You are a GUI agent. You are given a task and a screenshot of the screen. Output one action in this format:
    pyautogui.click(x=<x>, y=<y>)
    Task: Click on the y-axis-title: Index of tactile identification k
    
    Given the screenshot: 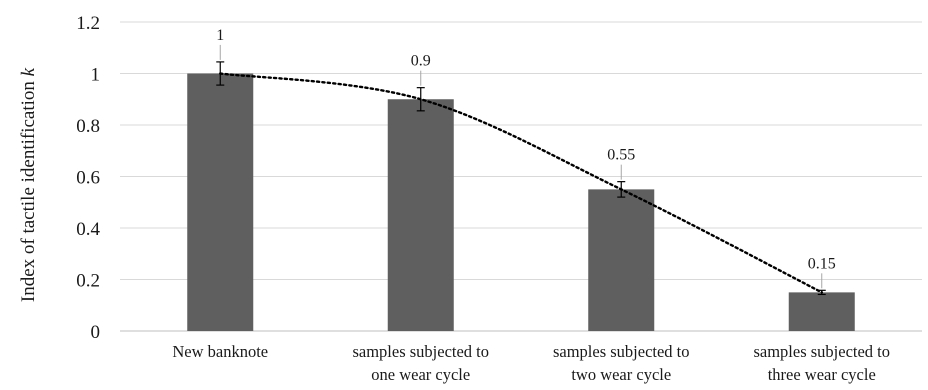 What is the action you would take?
    pyautogui.click(x=28, y=184)
    